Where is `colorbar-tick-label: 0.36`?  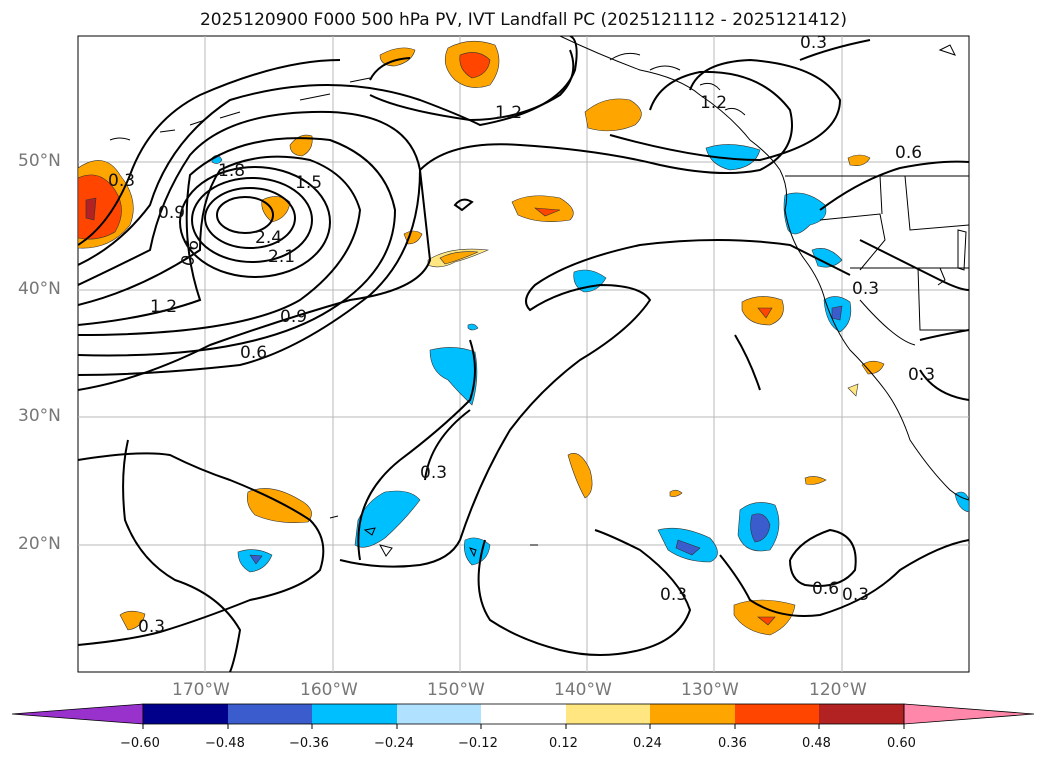 colorbar-tick-label: 0.36 is located at coordinates (732, 743).